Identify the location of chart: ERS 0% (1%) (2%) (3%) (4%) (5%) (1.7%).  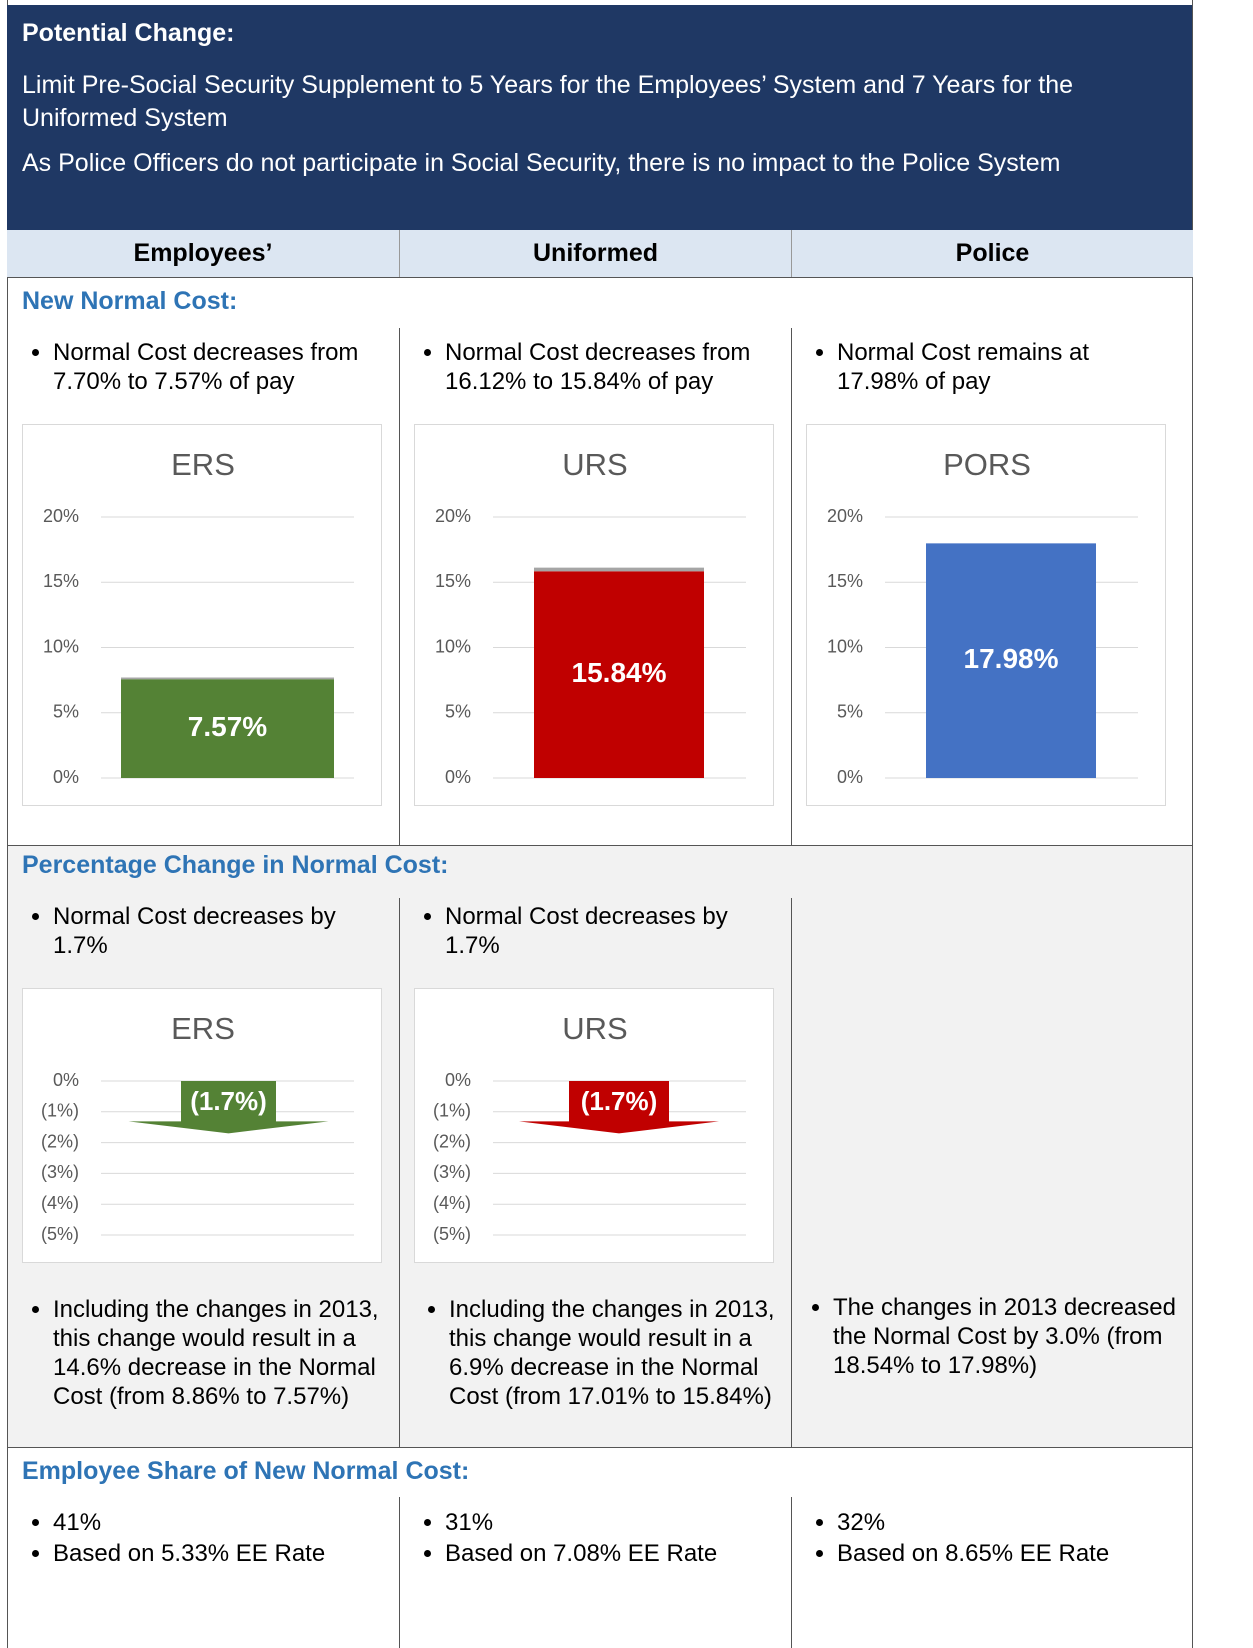
(202, 1125).